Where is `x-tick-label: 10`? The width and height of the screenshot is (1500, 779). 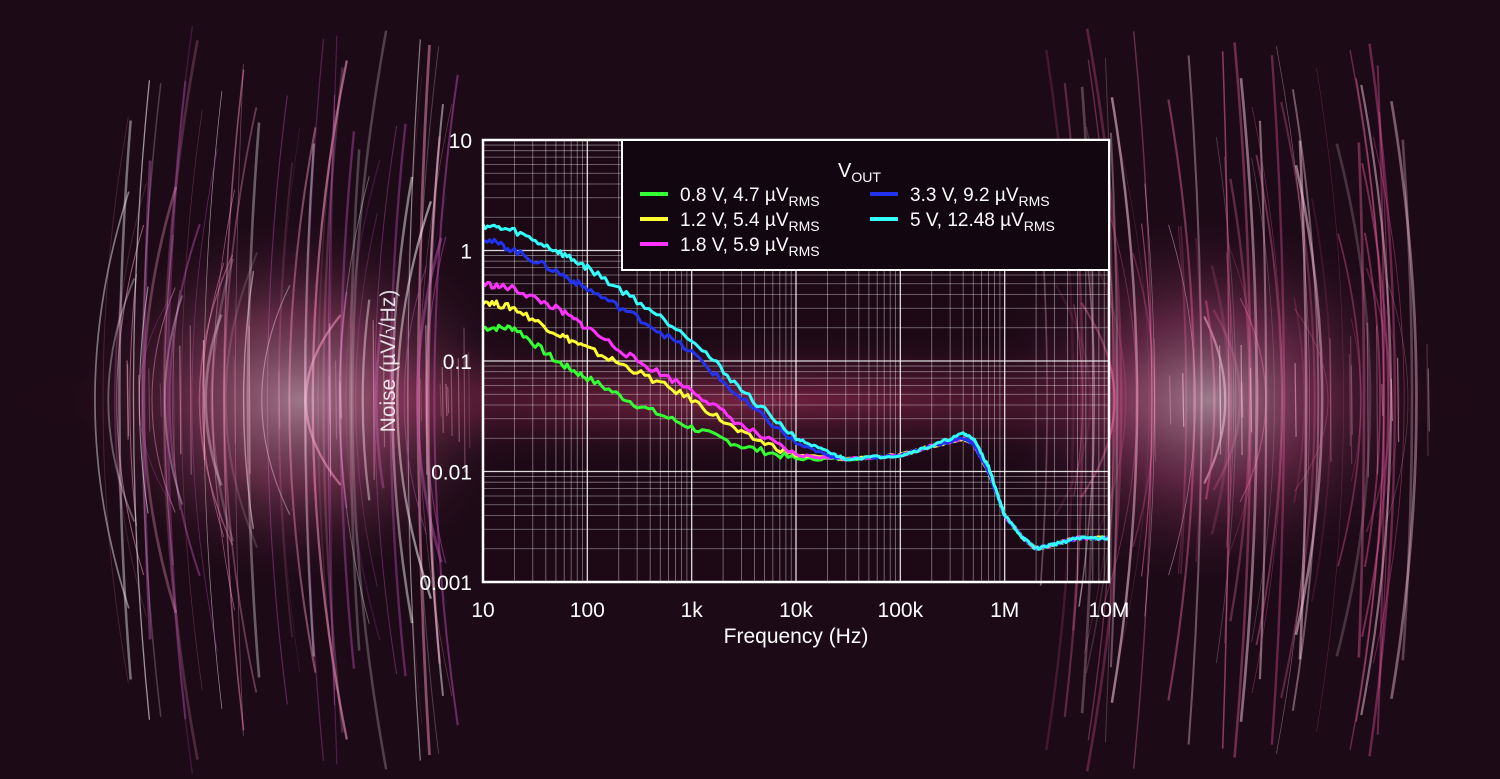 x-tick-label: 10 is located at coordinates (482, 610).